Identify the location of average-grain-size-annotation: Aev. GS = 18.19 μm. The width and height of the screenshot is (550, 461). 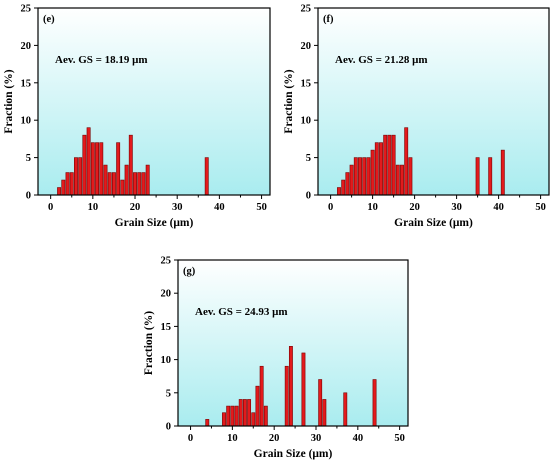
(101, 60).